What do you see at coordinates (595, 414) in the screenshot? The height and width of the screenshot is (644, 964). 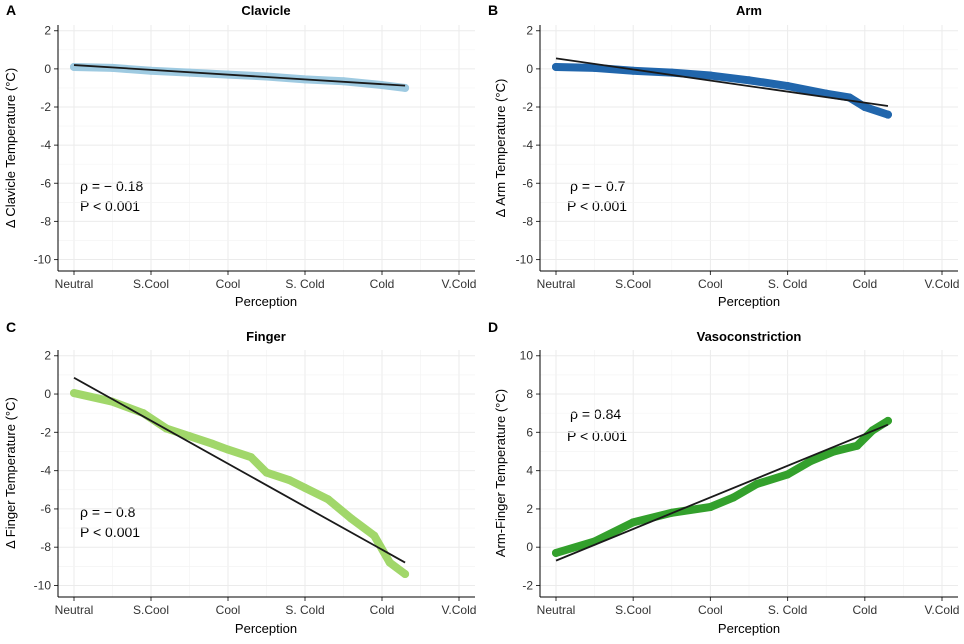 I see `panel-d-rho-annotation: ρ = 0.84` at bounding box center [595, 414].